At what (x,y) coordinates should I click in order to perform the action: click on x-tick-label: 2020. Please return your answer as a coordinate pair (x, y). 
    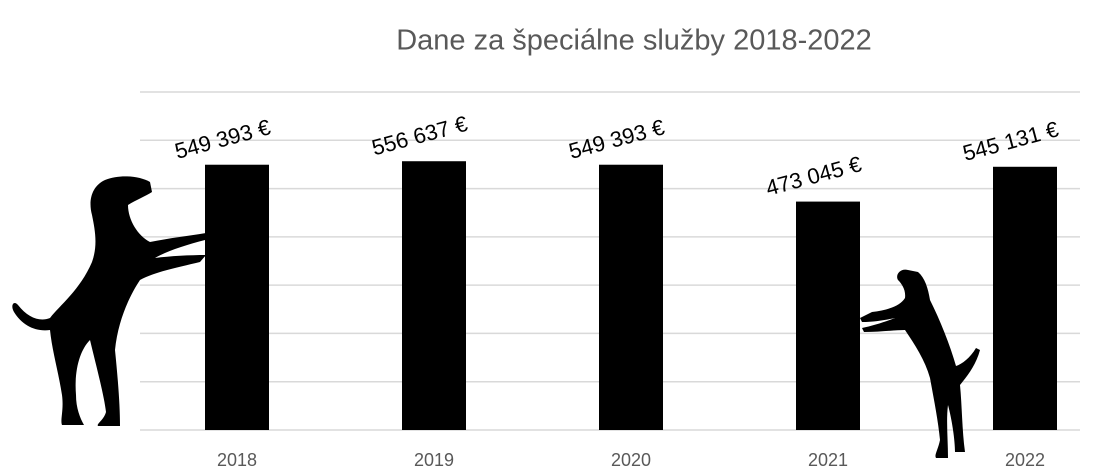
    Looking at the image, I should click on (631, 459).